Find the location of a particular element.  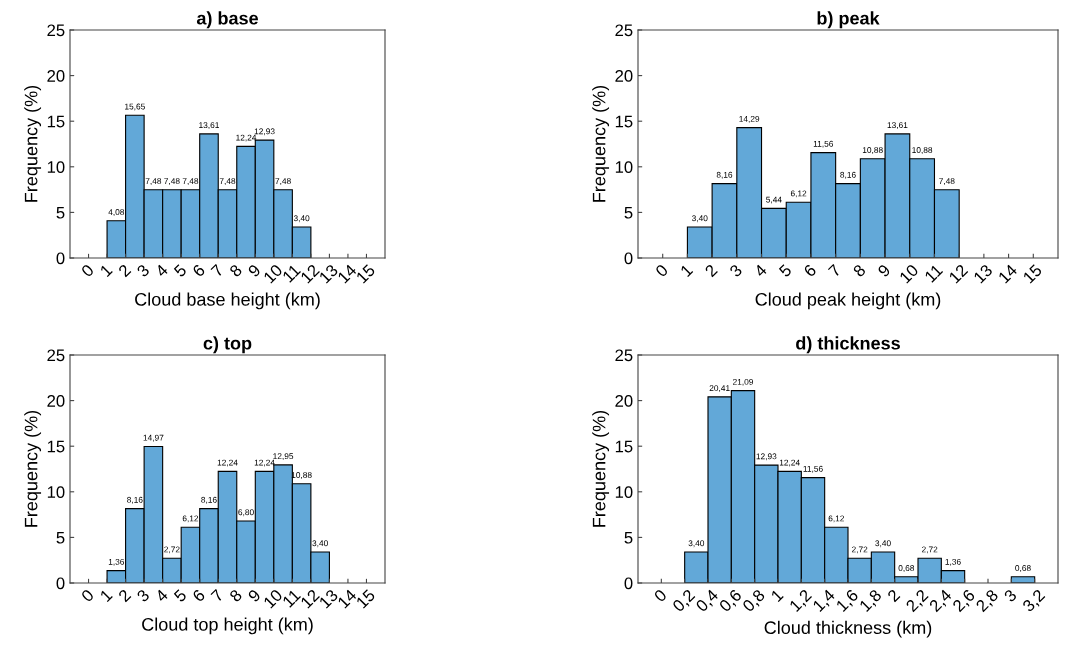

data-label: 12,95 is located at coordinates (283, 457).